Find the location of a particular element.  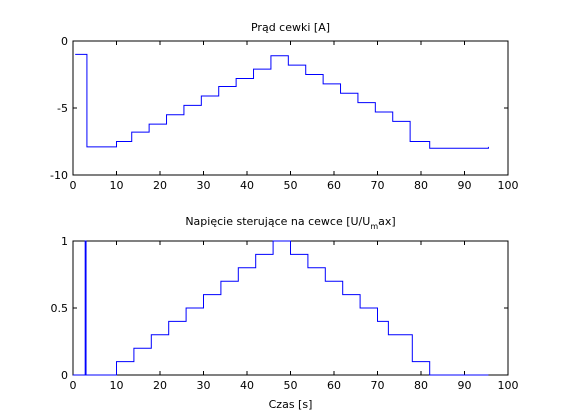

current-chart-title: Prąd cewki [A] is located at coordinates (290, 27).